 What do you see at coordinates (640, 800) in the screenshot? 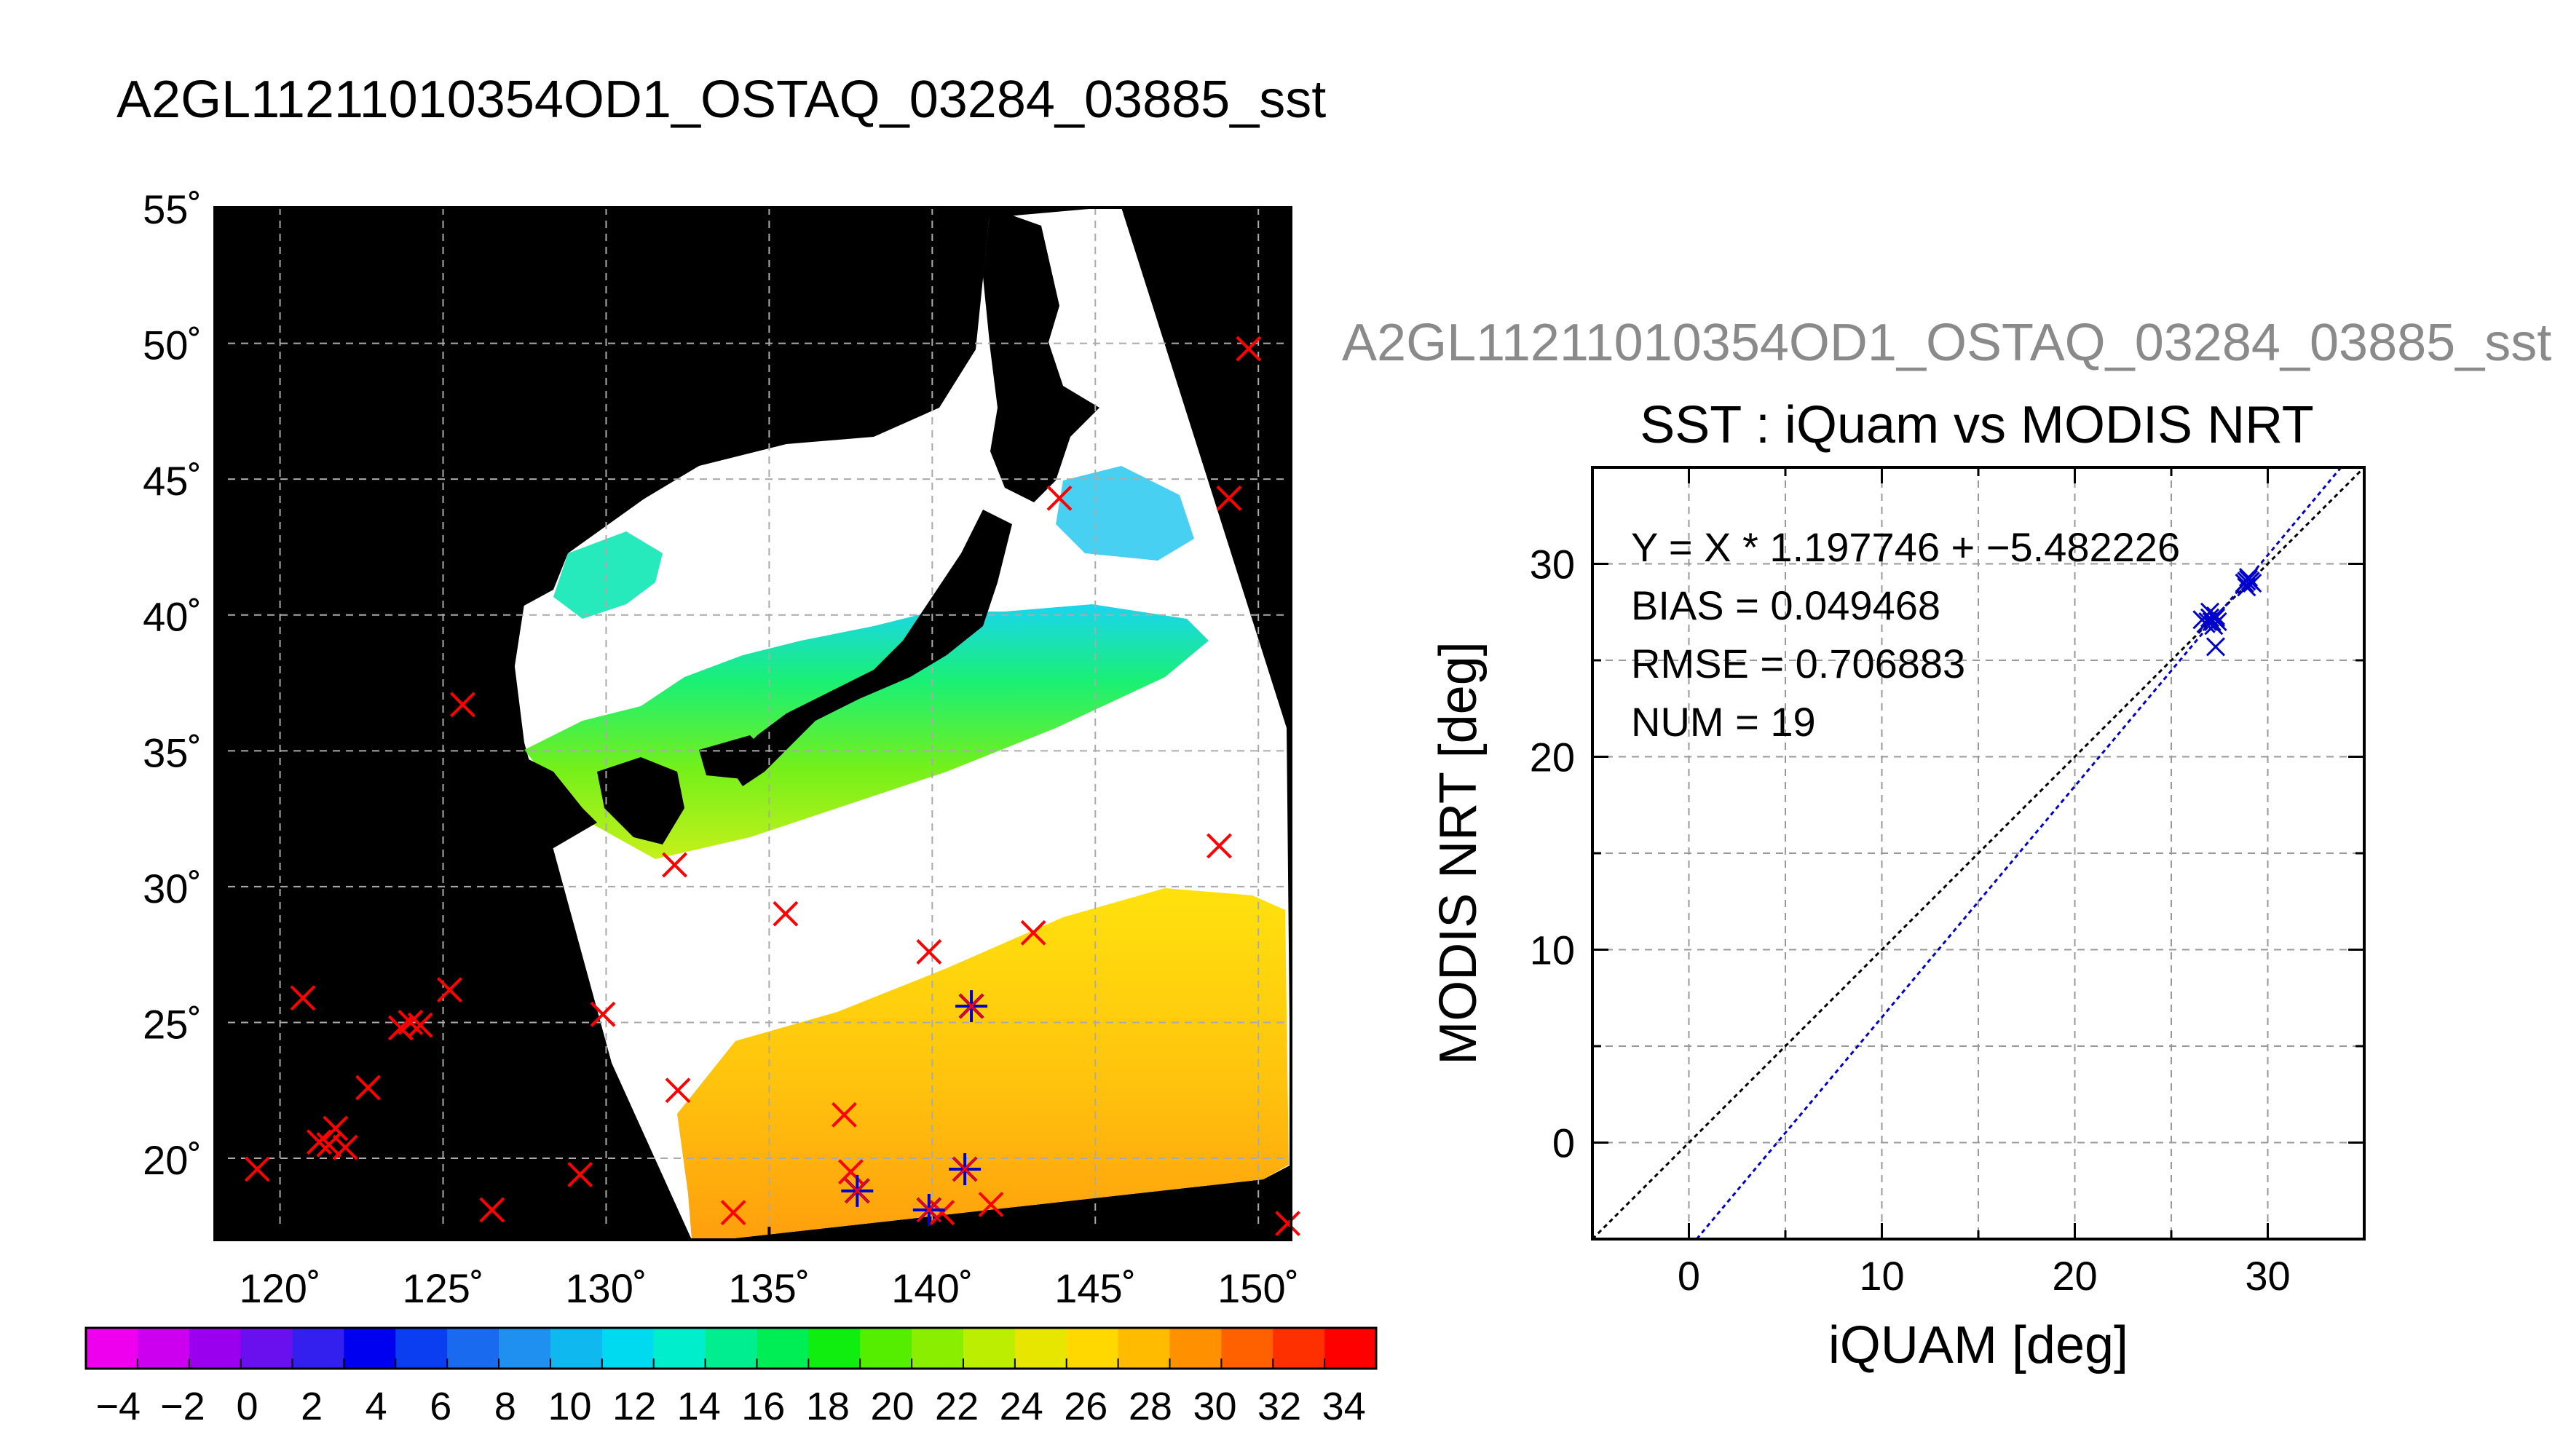
I see `coast-kyushu` at bounding box center [640, 800].